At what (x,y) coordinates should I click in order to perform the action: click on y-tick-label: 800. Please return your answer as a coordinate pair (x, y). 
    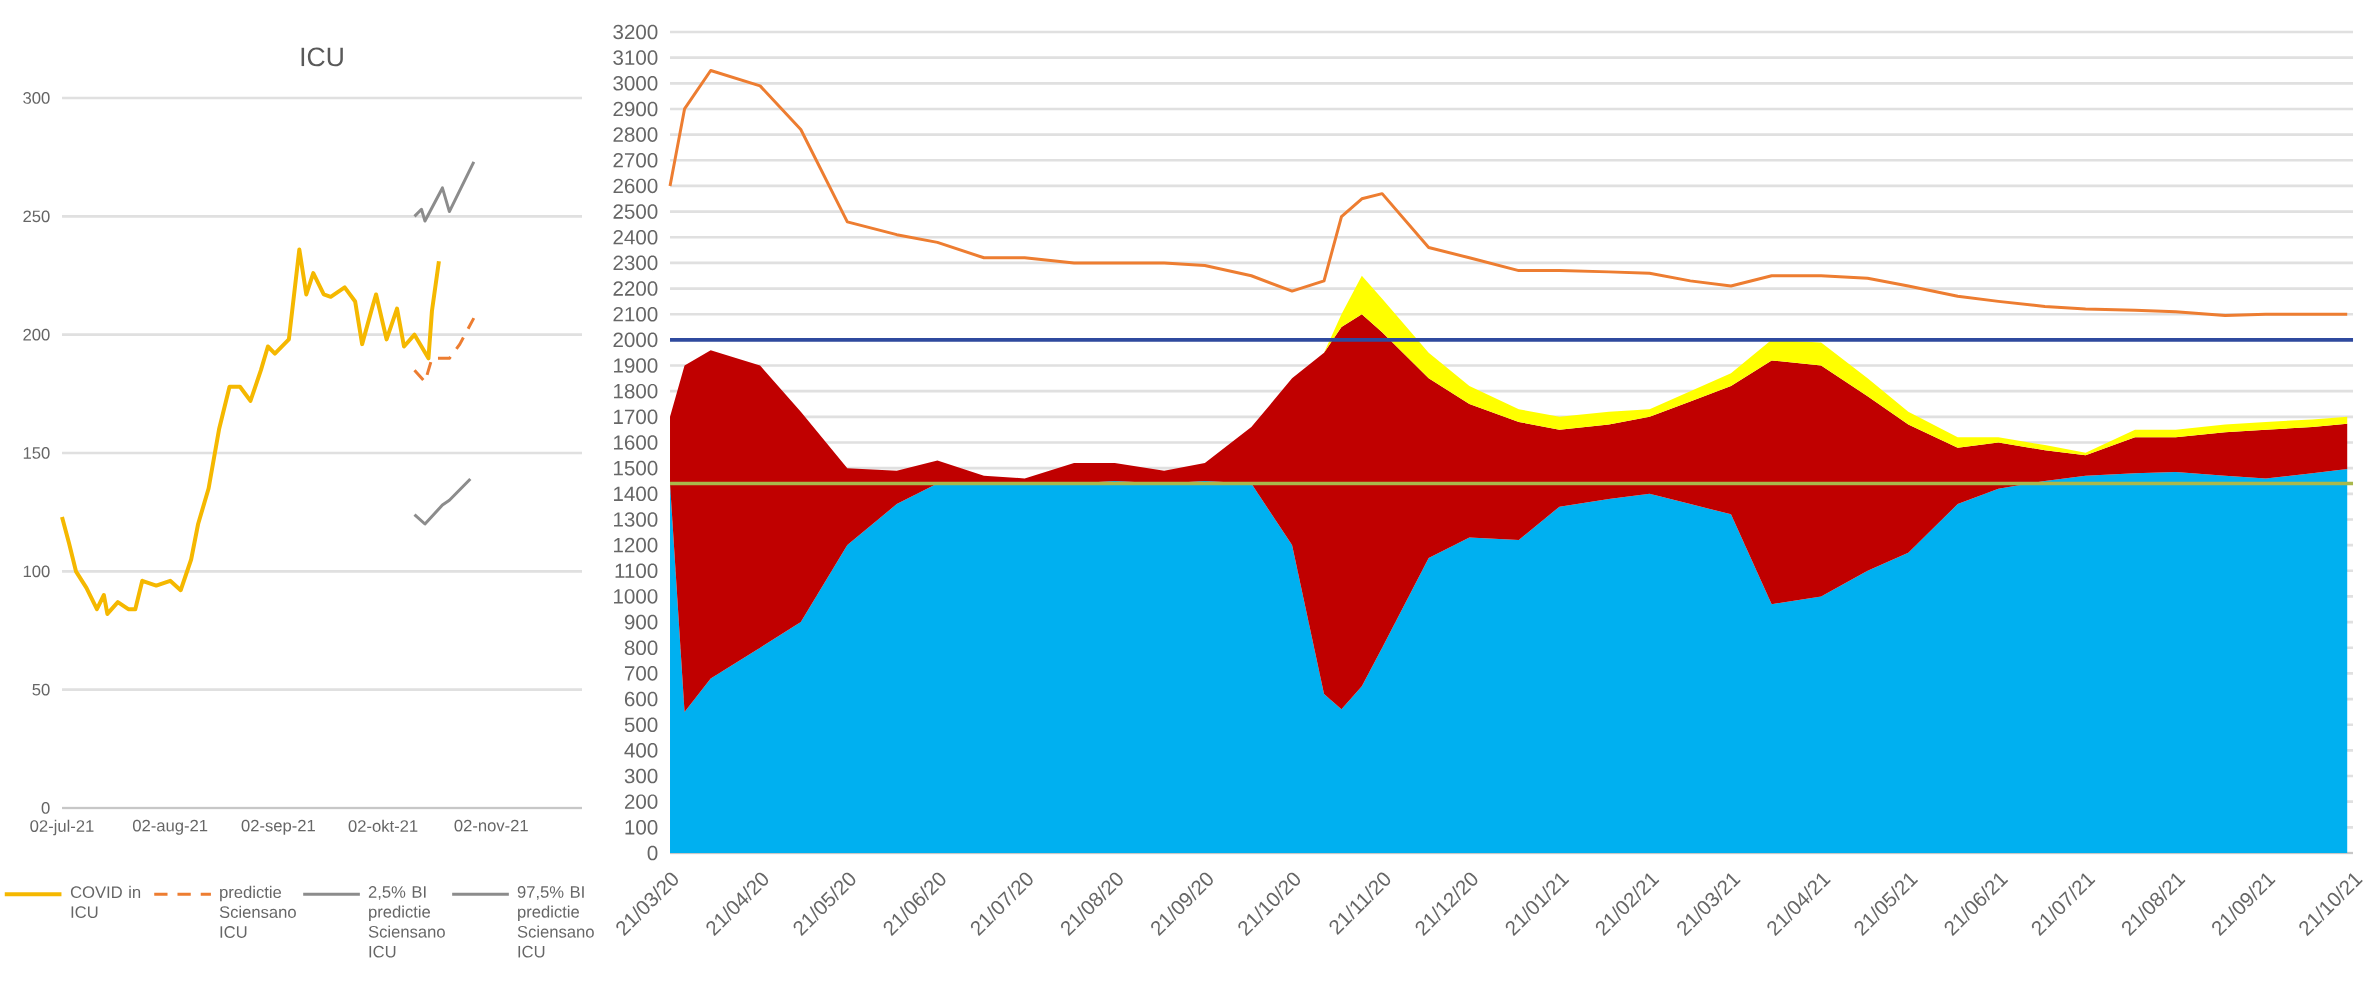
    Looking at the image, I should click on (641, 648).